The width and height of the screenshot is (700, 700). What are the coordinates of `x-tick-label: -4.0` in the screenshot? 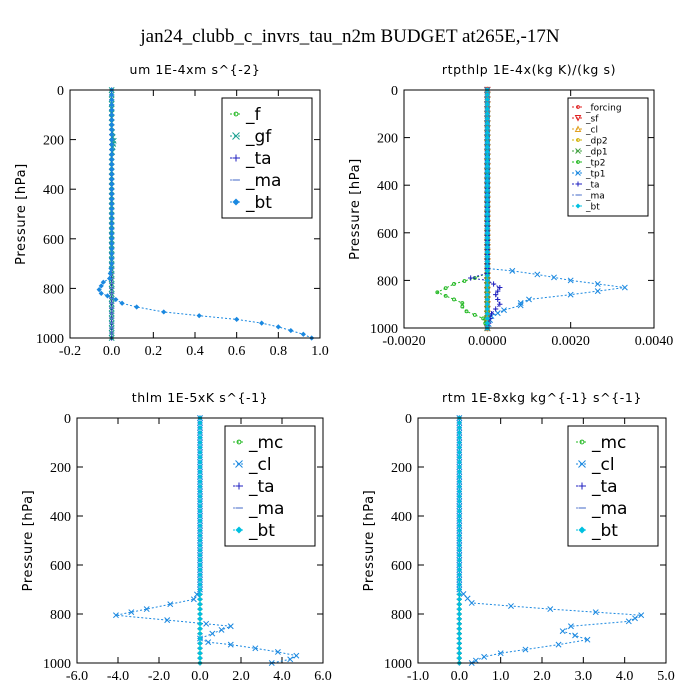 It's located at (118, 676).